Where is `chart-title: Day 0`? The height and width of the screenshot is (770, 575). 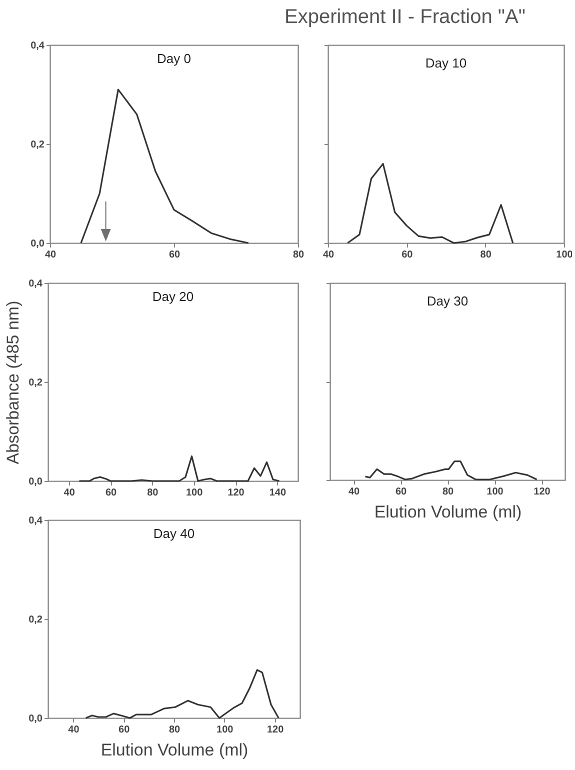 chart-title: Day 0 is located at coordinates (174, 58).